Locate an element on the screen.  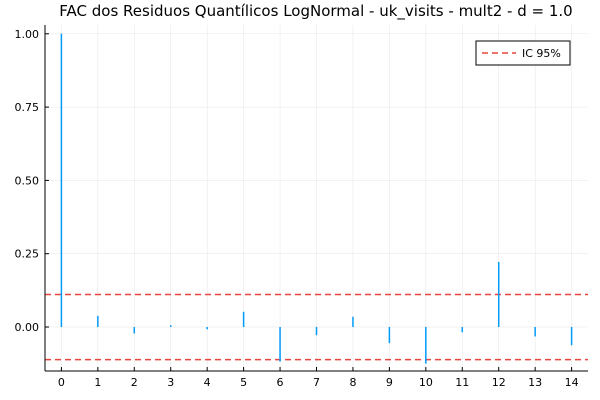
legend-box is located at coordinates (523, 53).